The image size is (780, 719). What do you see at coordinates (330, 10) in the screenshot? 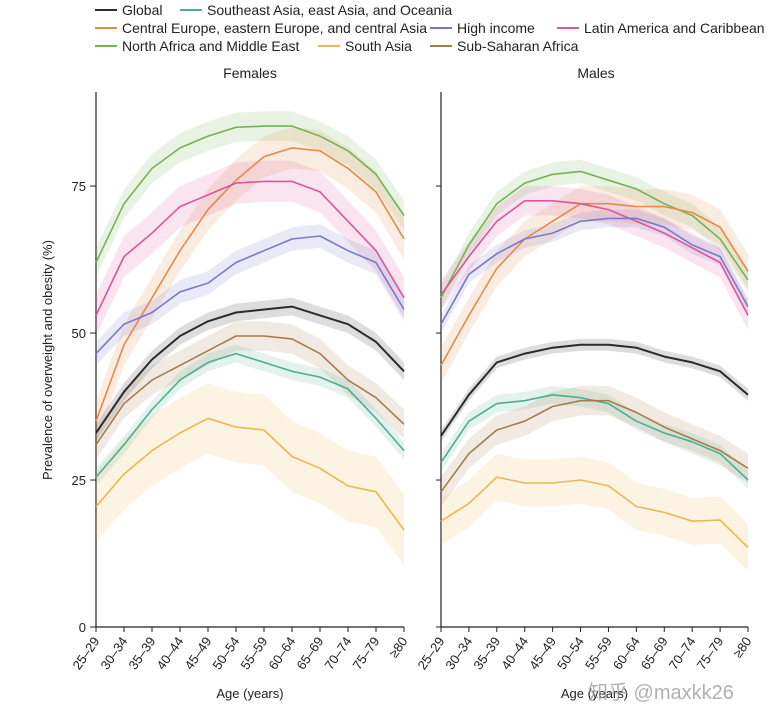
I see `legend-label: Southeast Asia, east Asia, and Oceania` at bounding box center [330, 10].